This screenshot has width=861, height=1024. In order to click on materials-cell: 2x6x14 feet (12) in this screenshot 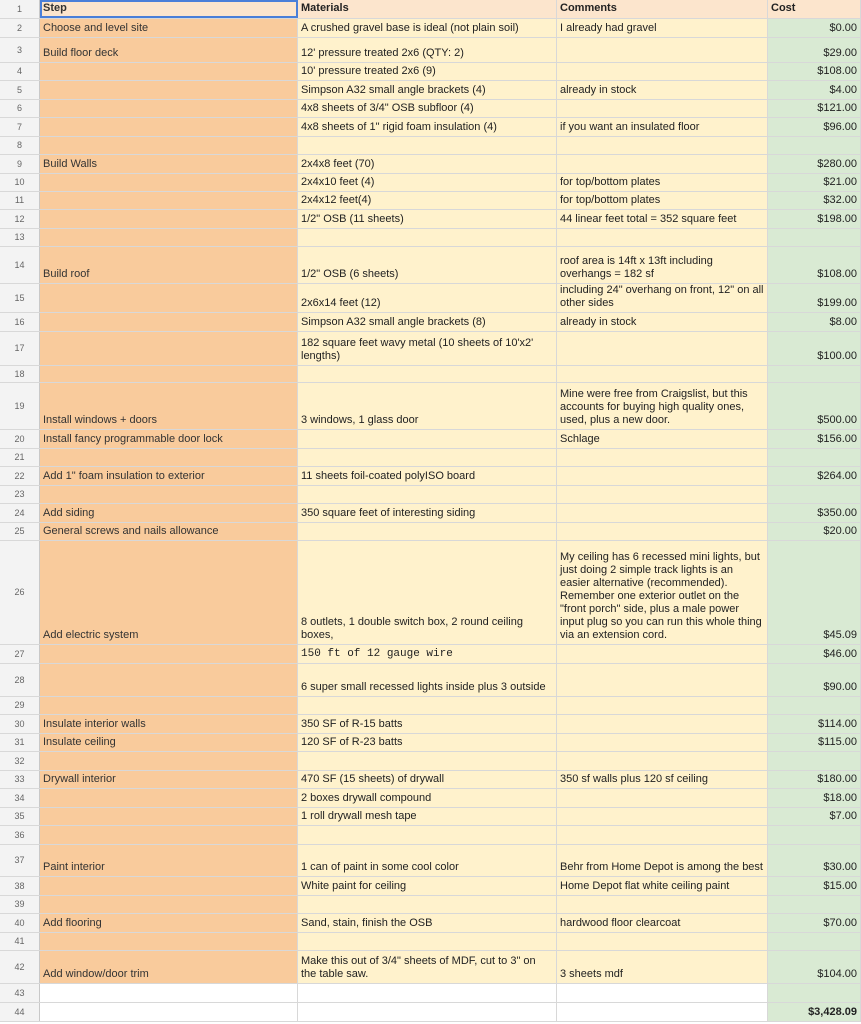, I will do `click(427, 298)`.